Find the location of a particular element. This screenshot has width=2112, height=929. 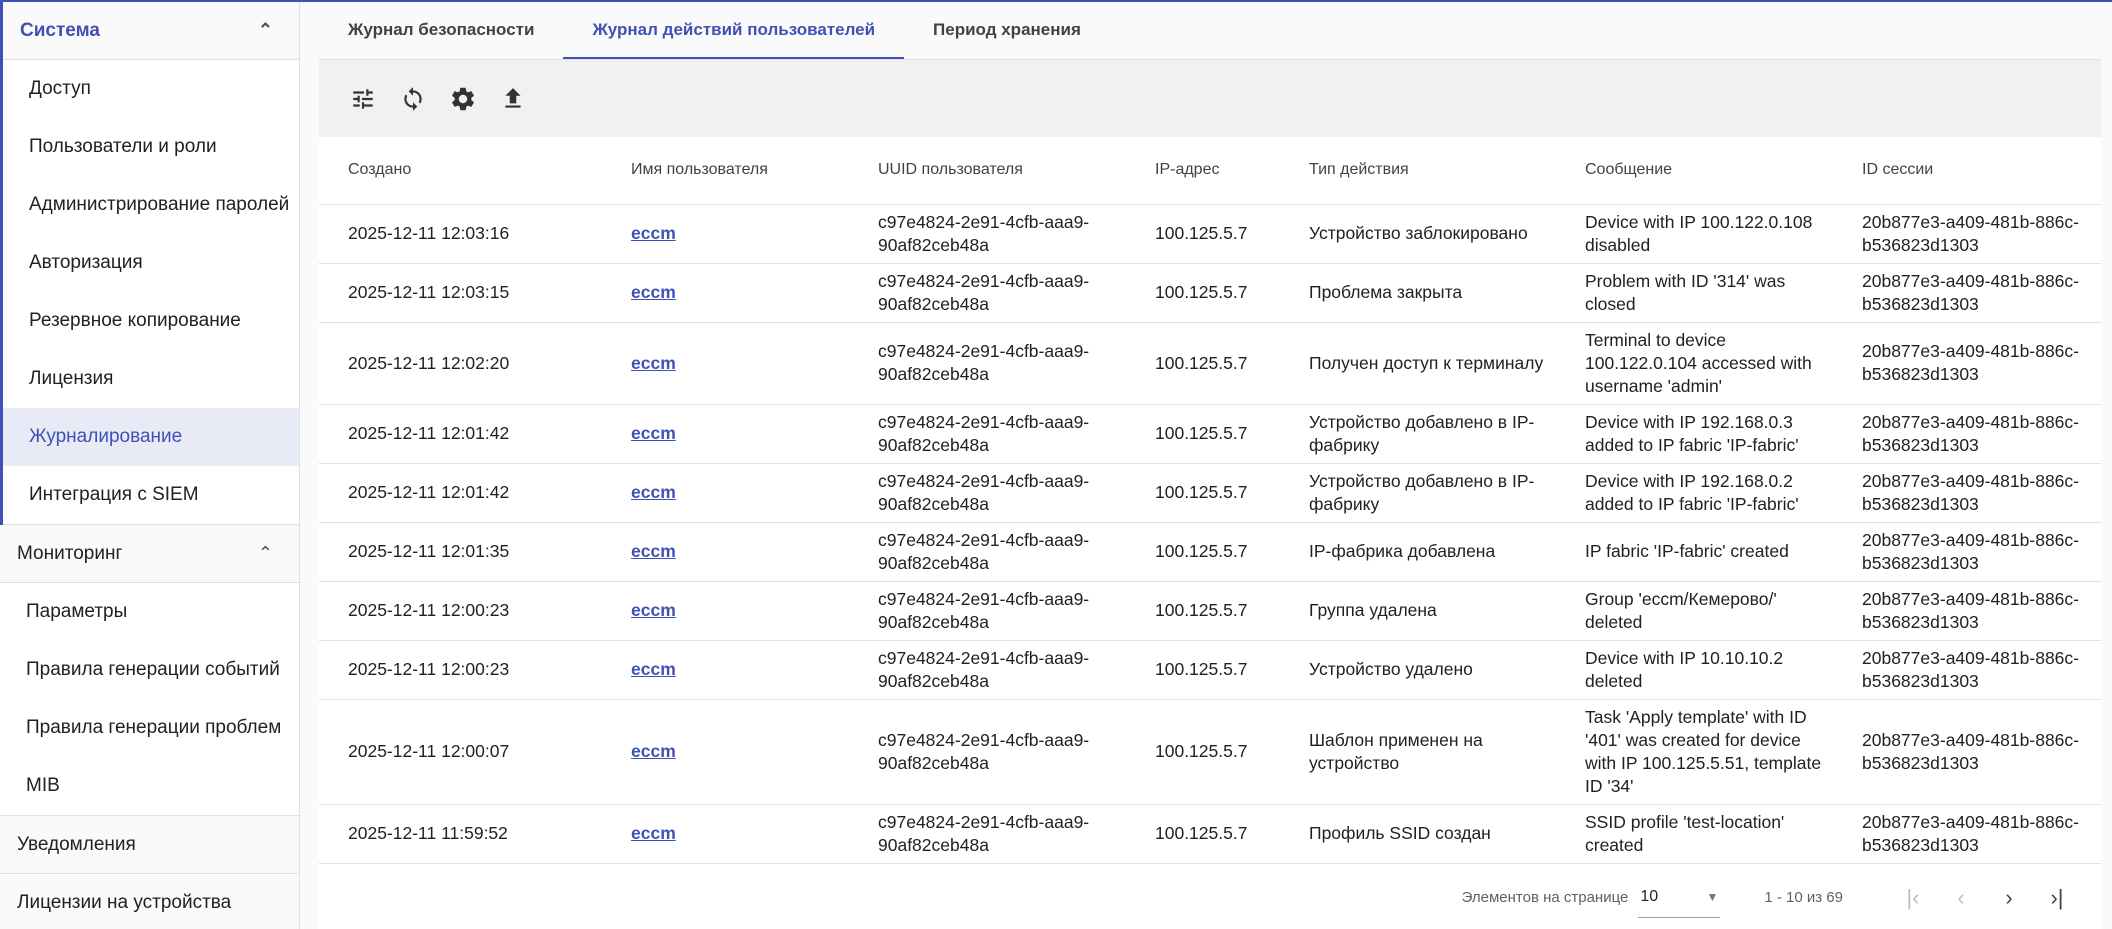

tab: Период хранения is located at coordinates (1007, 29).